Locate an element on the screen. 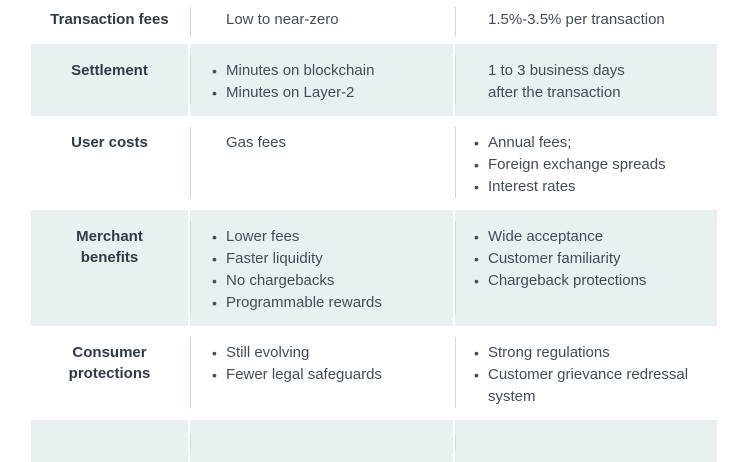 Image resolution: width=750 pixels, height=462 pixels. bullet-item: Programmable rewards is located at coordinates (327, 303).